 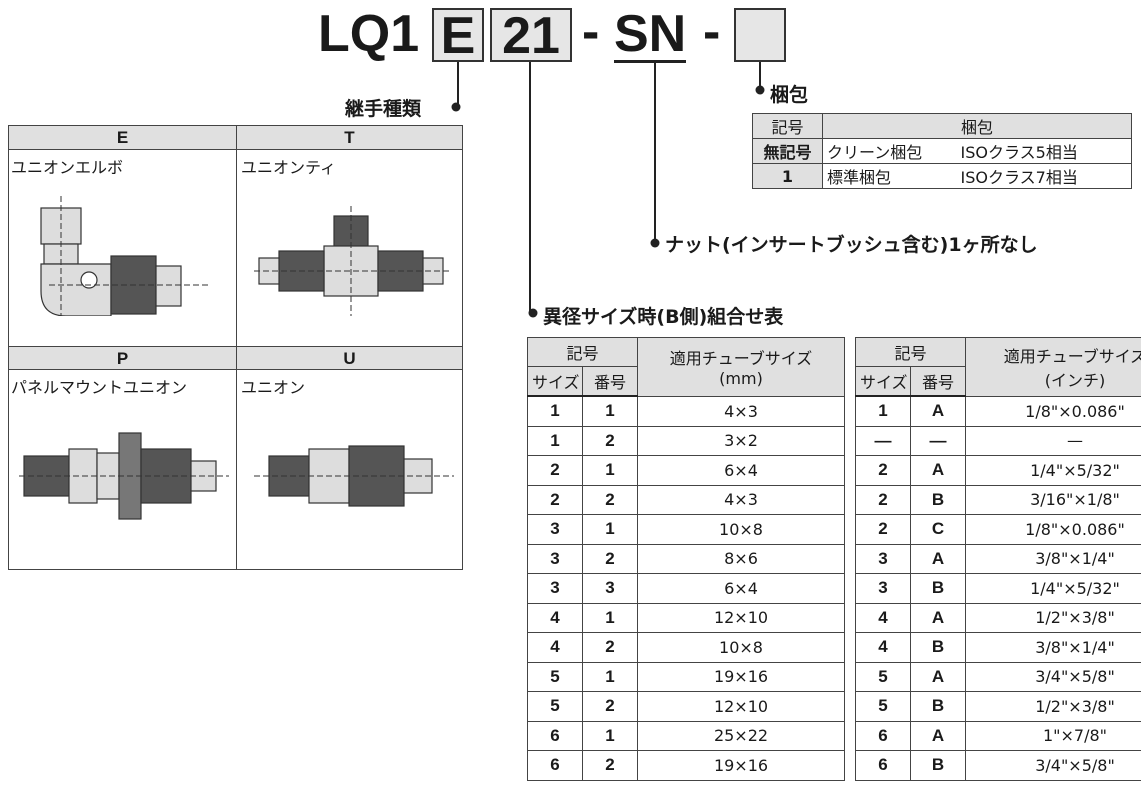 I want to click on row: 4 B 3/8"×1/4", so click(x=998, y=647).